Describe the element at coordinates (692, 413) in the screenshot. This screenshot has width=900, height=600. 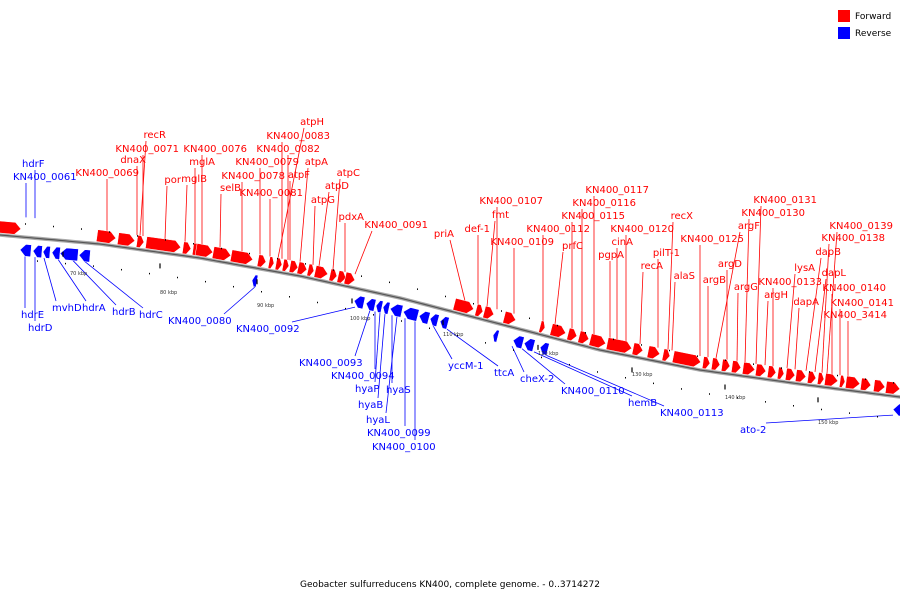
I see `reverse-gene-kn400-0113: KN400_0113` at that location.